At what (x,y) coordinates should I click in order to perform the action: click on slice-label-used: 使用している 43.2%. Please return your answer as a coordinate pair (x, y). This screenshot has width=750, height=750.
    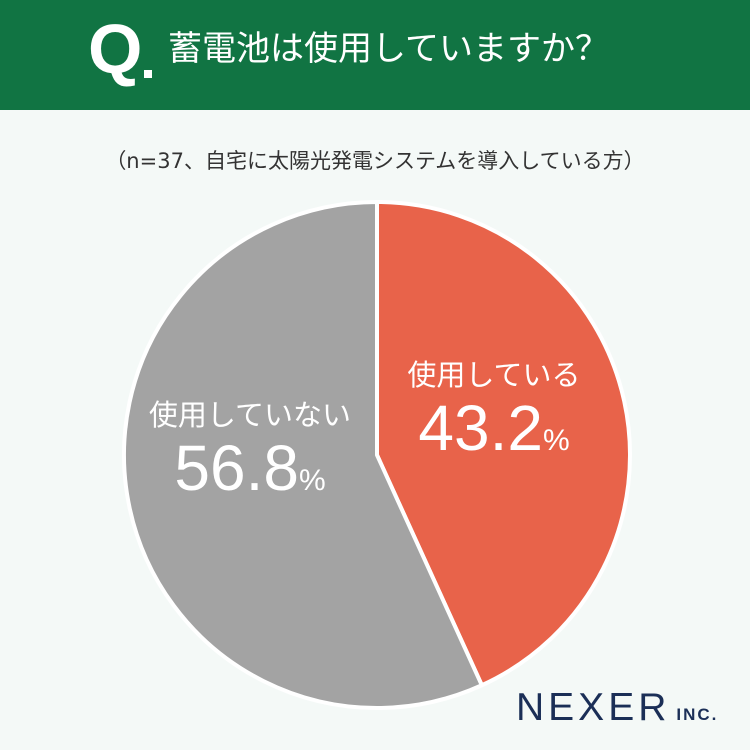
    Looking at the image, I should click on (494, 410).